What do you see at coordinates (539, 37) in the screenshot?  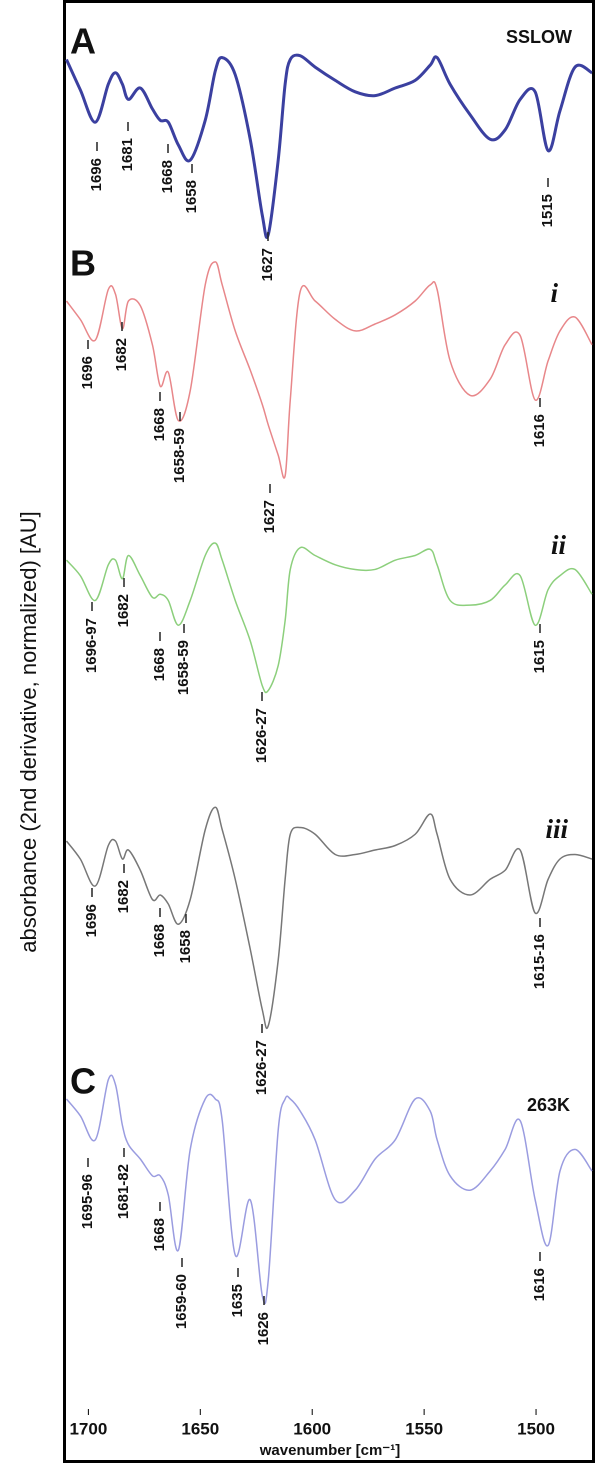 I see `panel-title: SSLOW` at bounding box center [539, 37].